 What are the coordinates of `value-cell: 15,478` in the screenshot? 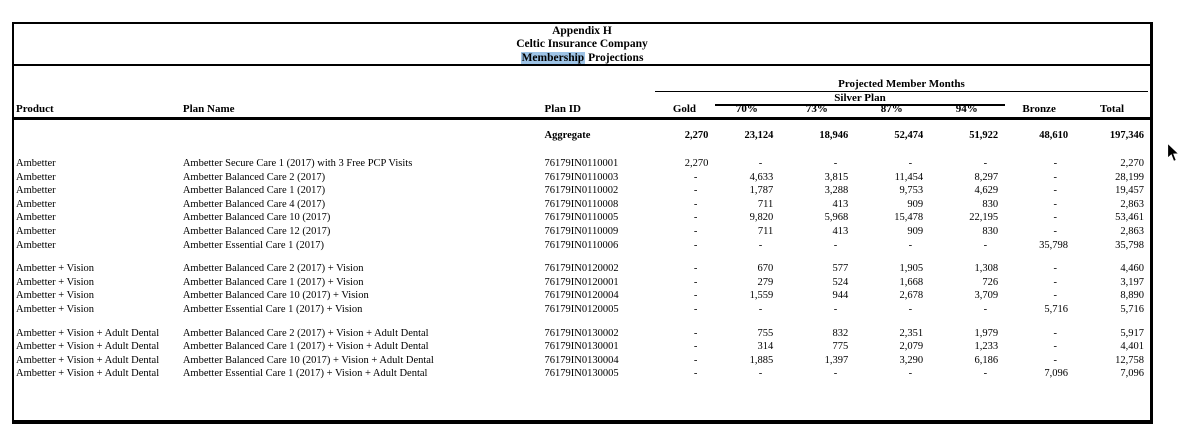 It's located at (909, 218).